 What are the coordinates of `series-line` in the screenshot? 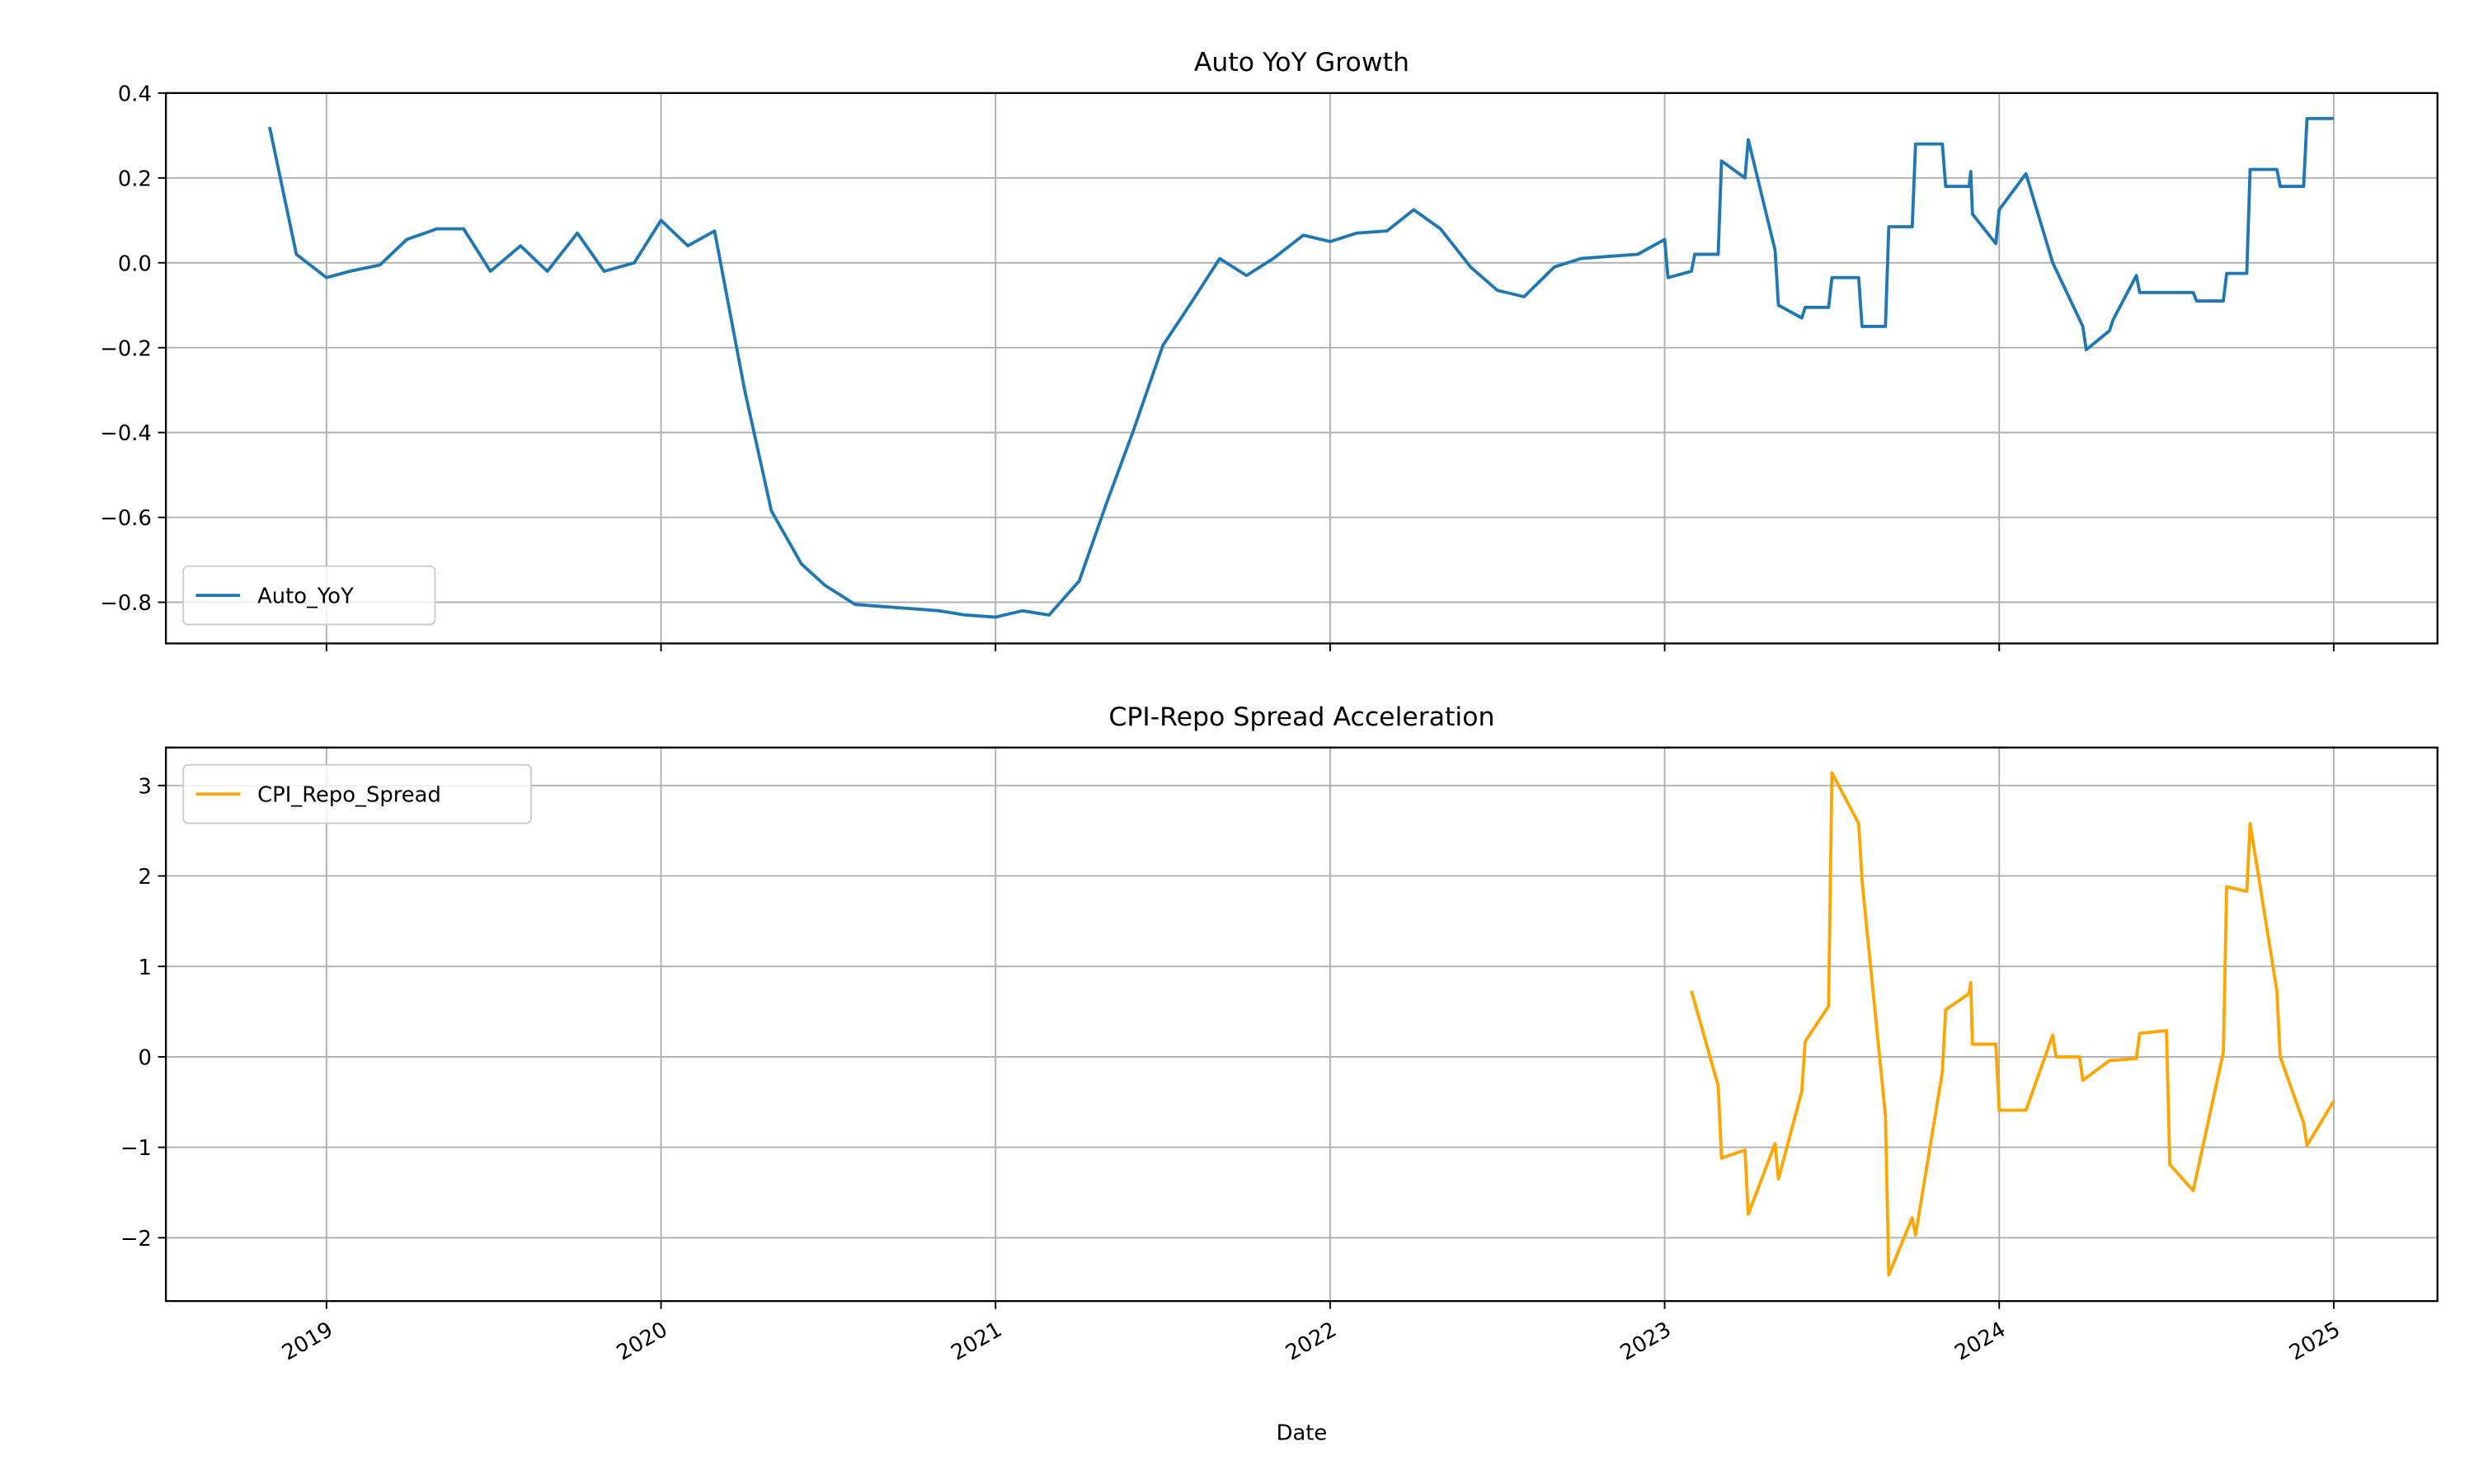 It's located at (2012, 1024).